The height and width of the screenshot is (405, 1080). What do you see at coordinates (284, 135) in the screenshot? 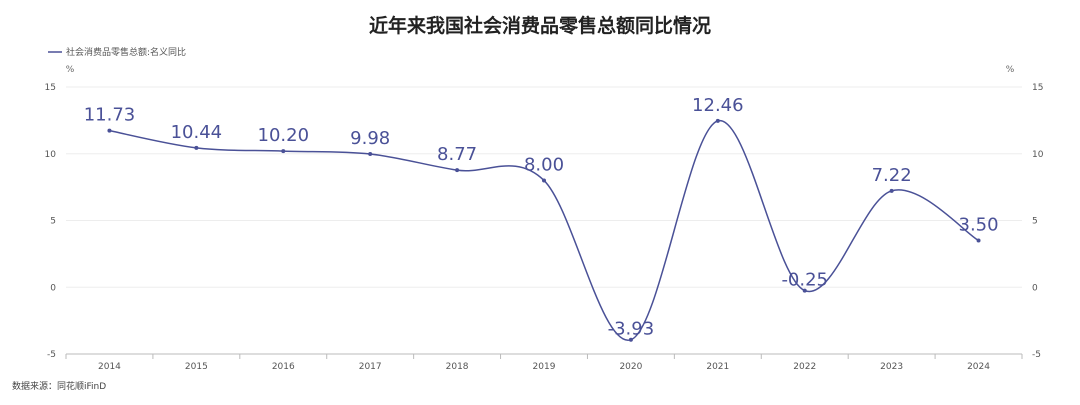
I see `data-label: 10.20` at bounding box center [284, 135].